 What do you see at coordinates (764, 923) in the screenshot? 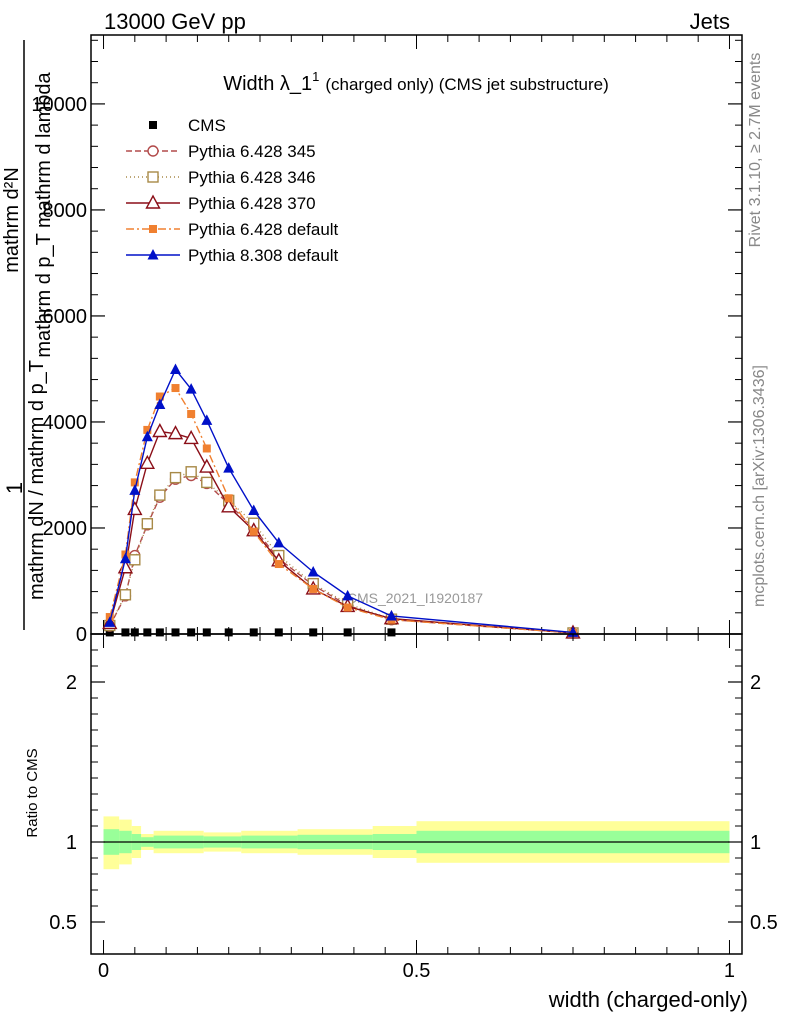
I see `ratio-tick-label-right: 0.5` at bounding box center [764, 923].